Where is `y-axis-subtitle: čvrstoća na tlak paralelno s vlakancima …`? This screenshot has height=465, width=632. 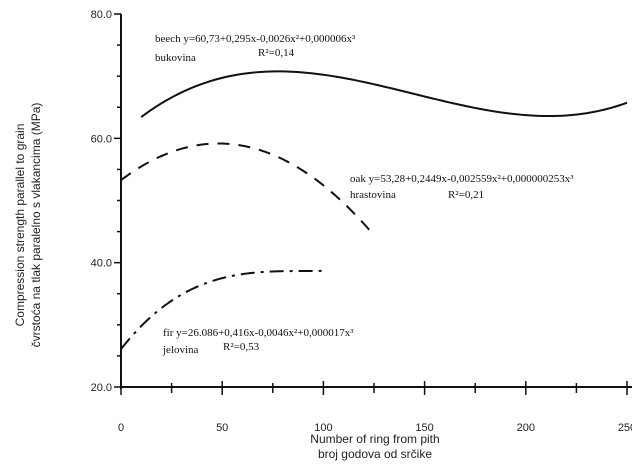
y-axis-subtitle: čvrstoća na tlak paralelno s vlakancima … is located at coordinates (36, 225).